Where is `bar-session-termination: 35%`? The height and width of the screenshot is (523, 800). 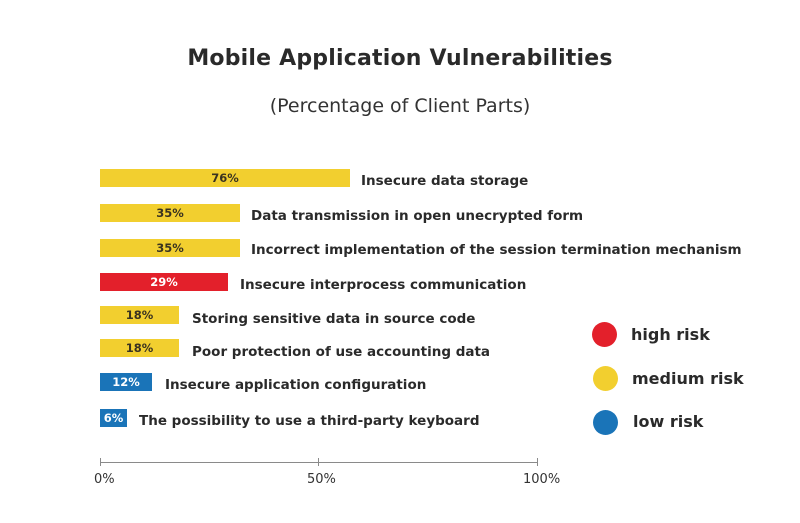 bar-session-termination: 35% is located at coordinates (170, 248).